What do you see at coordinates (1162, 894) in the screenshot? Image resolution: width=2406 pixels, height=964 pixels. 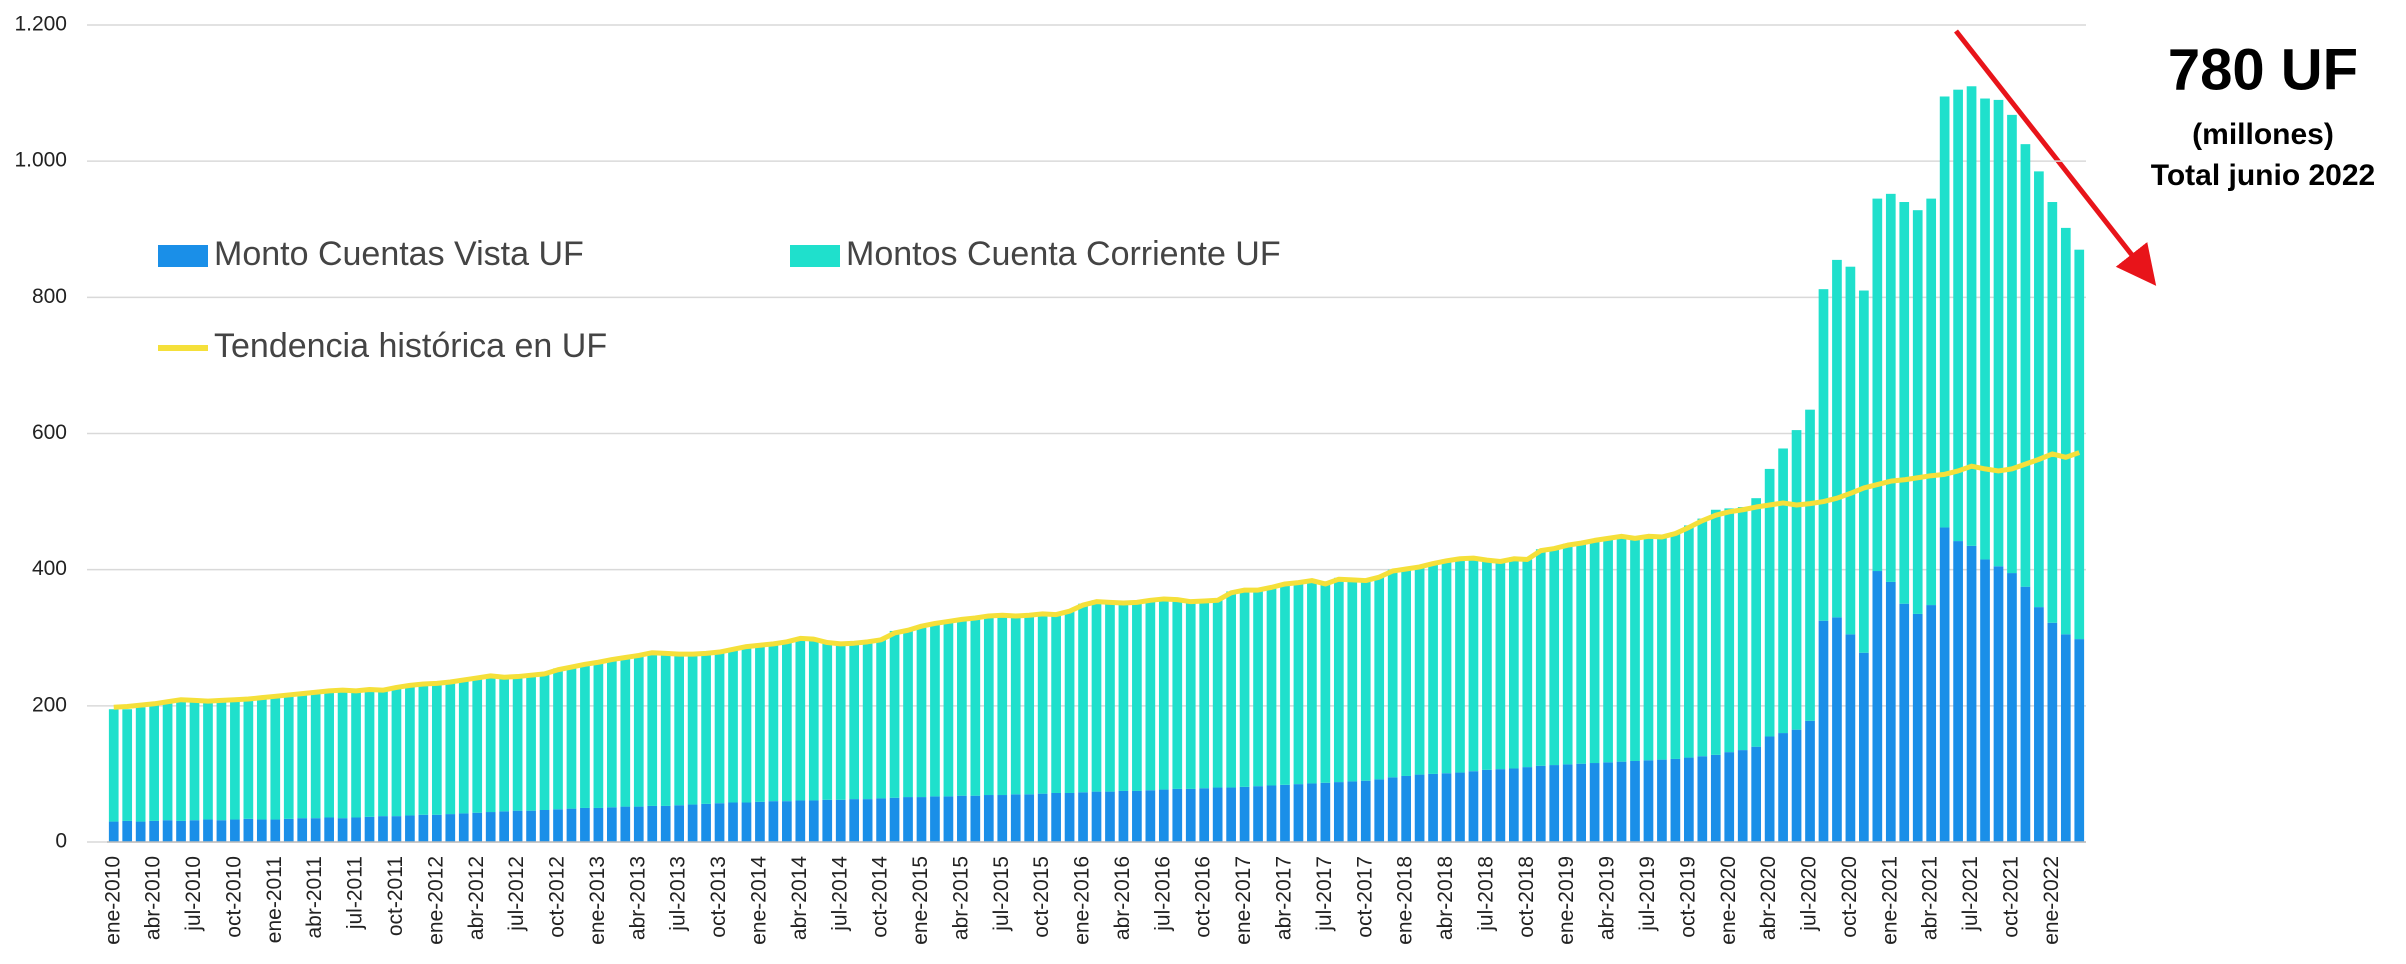 I see `x-tick-label: jul-2016` at bounding box center [1162, 894].